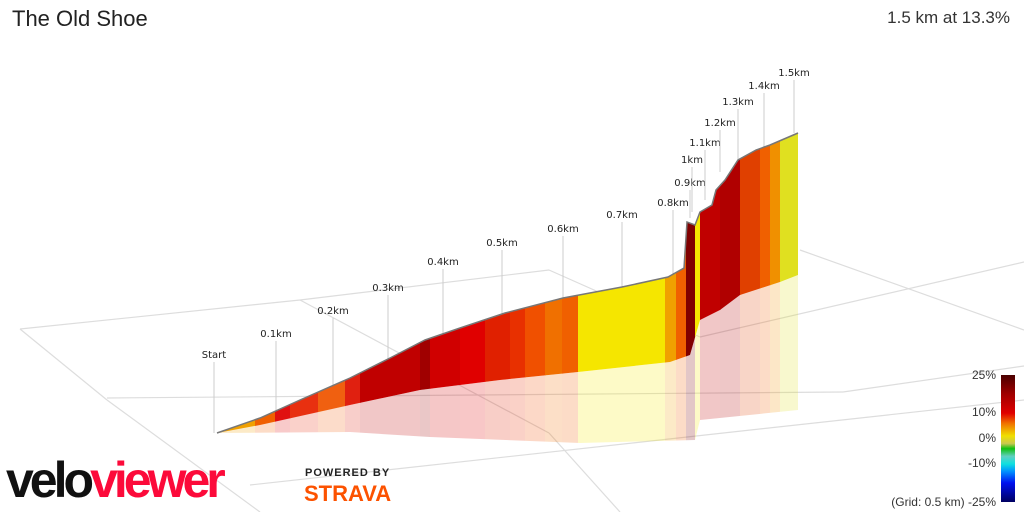 Image resolution: width=1024 pixels, height=512 pixels. What do you see at coordinates (983, 412) in the screenshot?
I see `scale-tick-10: 10%` at bounding box center [983, 412].